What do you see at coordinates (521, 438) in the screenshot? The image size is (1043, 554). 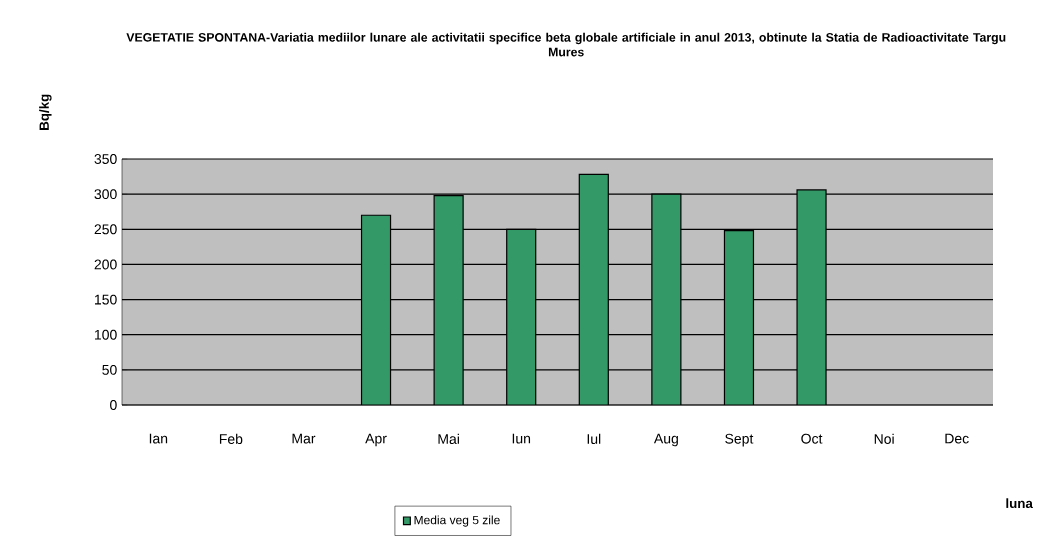 I see `x-tick-label: Iun` at bounding box center [521, 438].